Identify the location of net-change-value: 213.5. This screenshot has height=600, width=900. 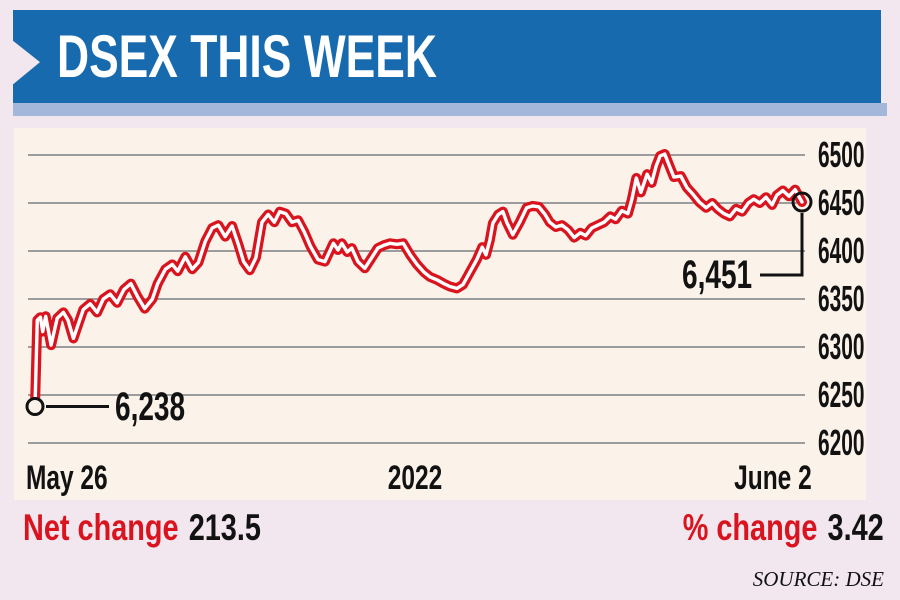
(224, 527).